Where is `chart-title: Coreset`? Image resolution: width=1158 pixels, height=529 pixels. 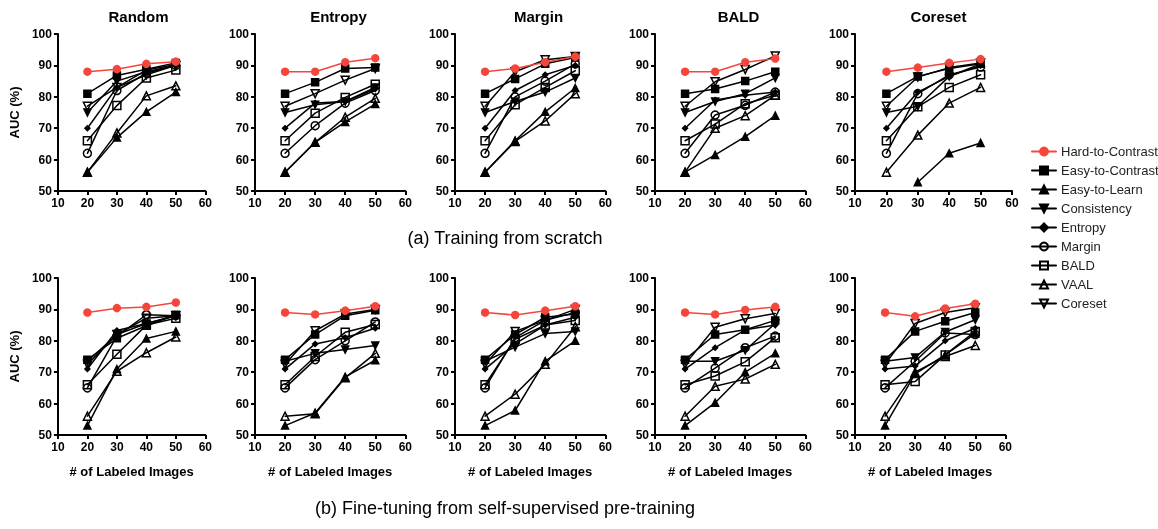 chart-title: Coreset is located at coordinates (938, 16).